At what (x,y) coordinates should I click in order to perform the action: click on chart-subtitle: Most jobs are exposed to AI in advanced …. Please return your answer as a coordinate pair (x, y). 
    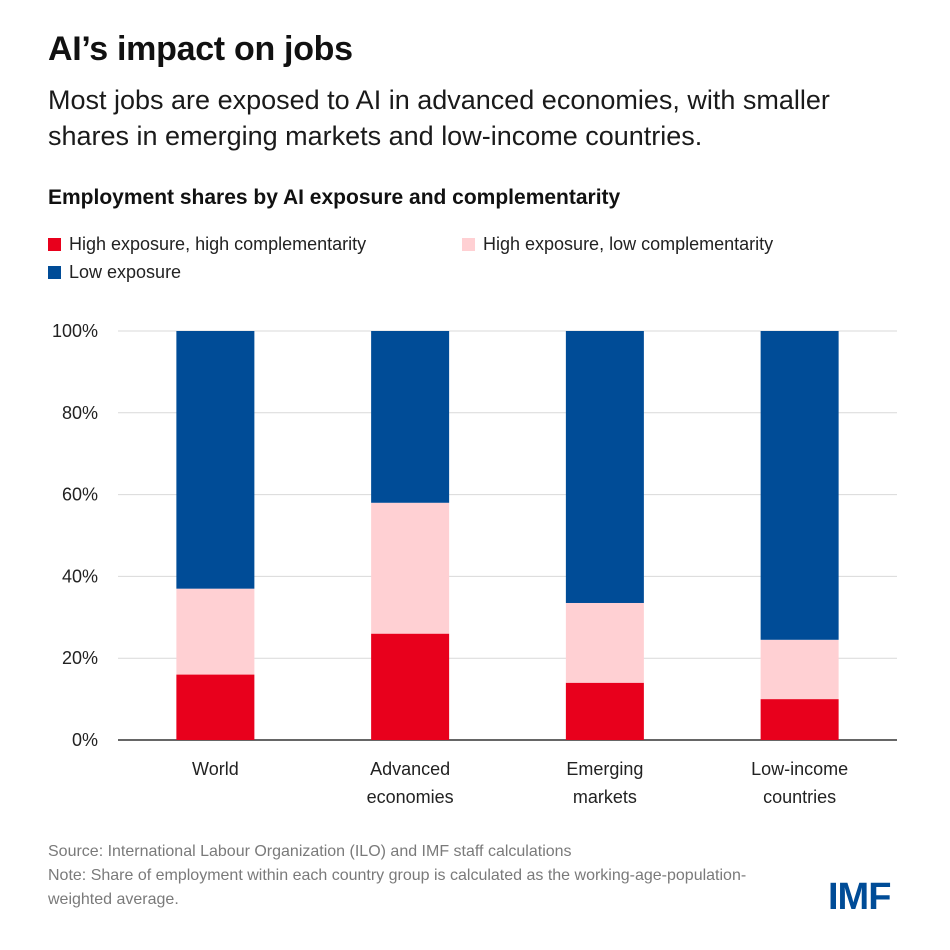
    Looking at the image, I should click on (439, 118).